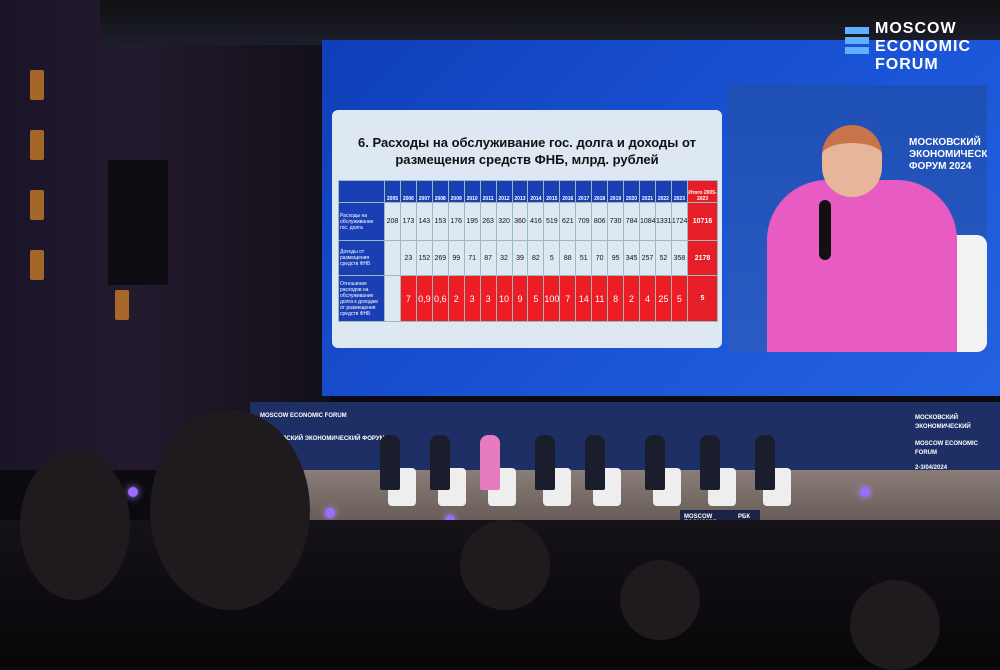 Image resolution: width=1000 pixels, height=670 pixels. What do you see at coordinates (520, 221) in the screenshot?
I see `table-cell: 360` at bounding box center [520, 221].